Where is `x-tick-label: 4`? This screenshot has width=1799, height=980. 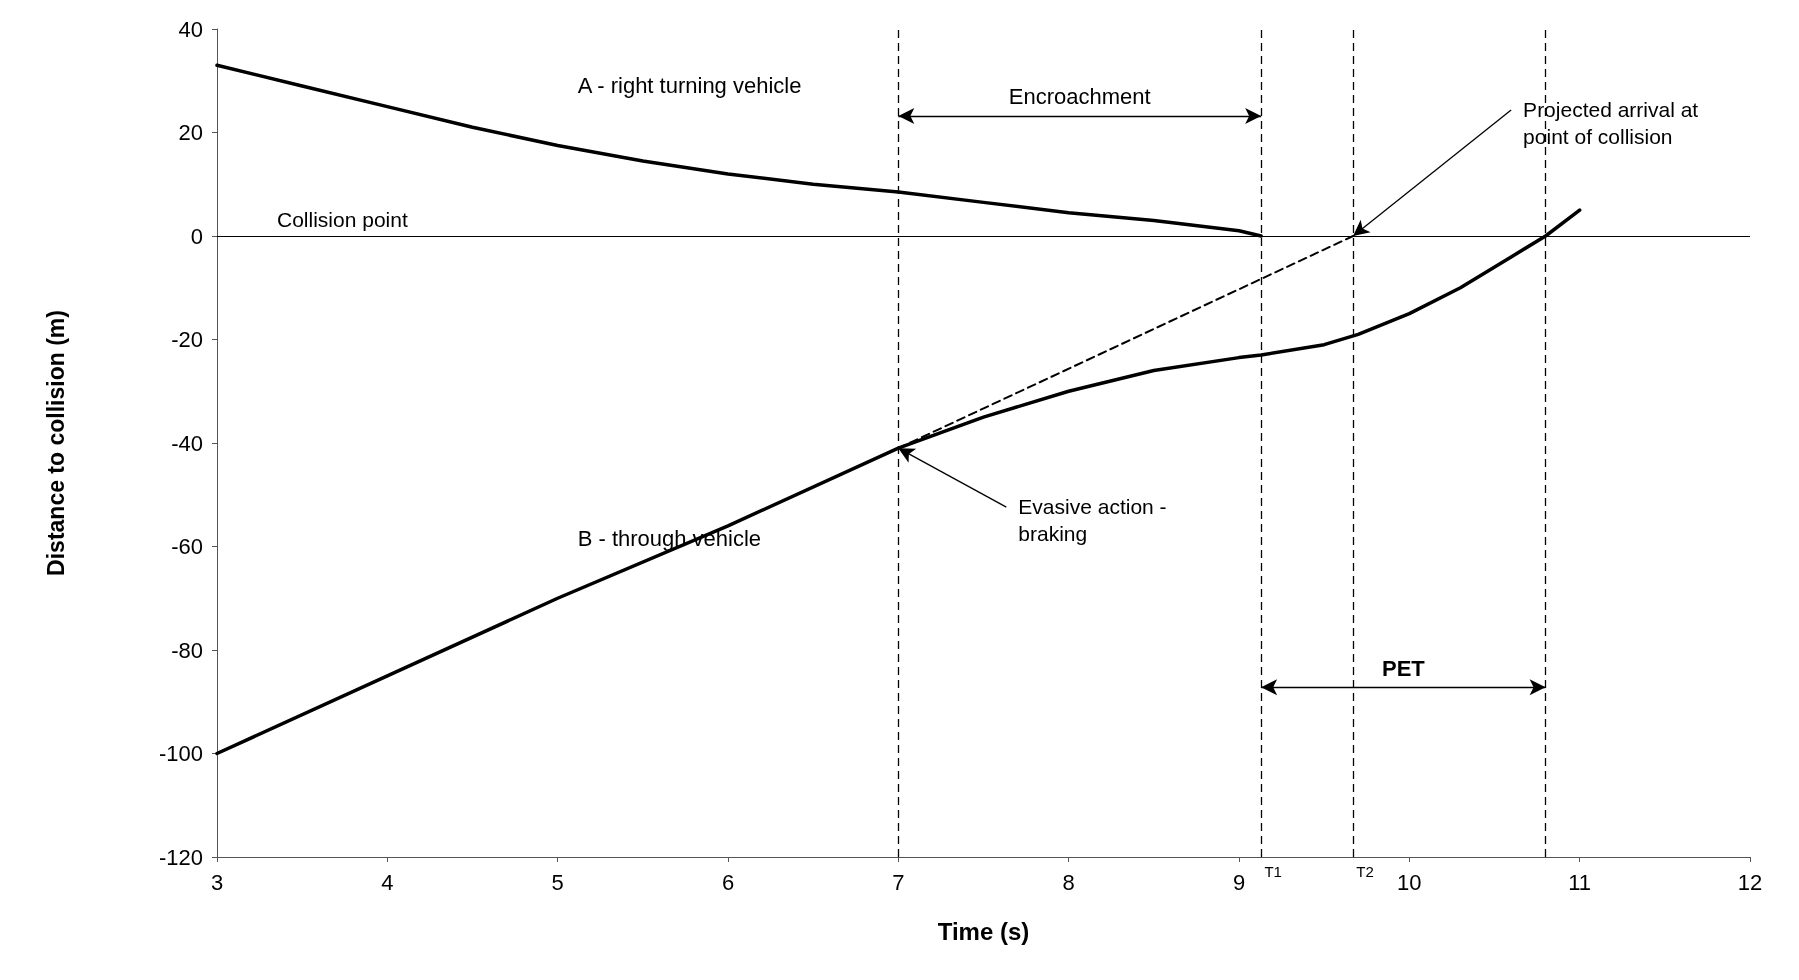
x-tick-label: 4 is located at coordinates (387, 882).